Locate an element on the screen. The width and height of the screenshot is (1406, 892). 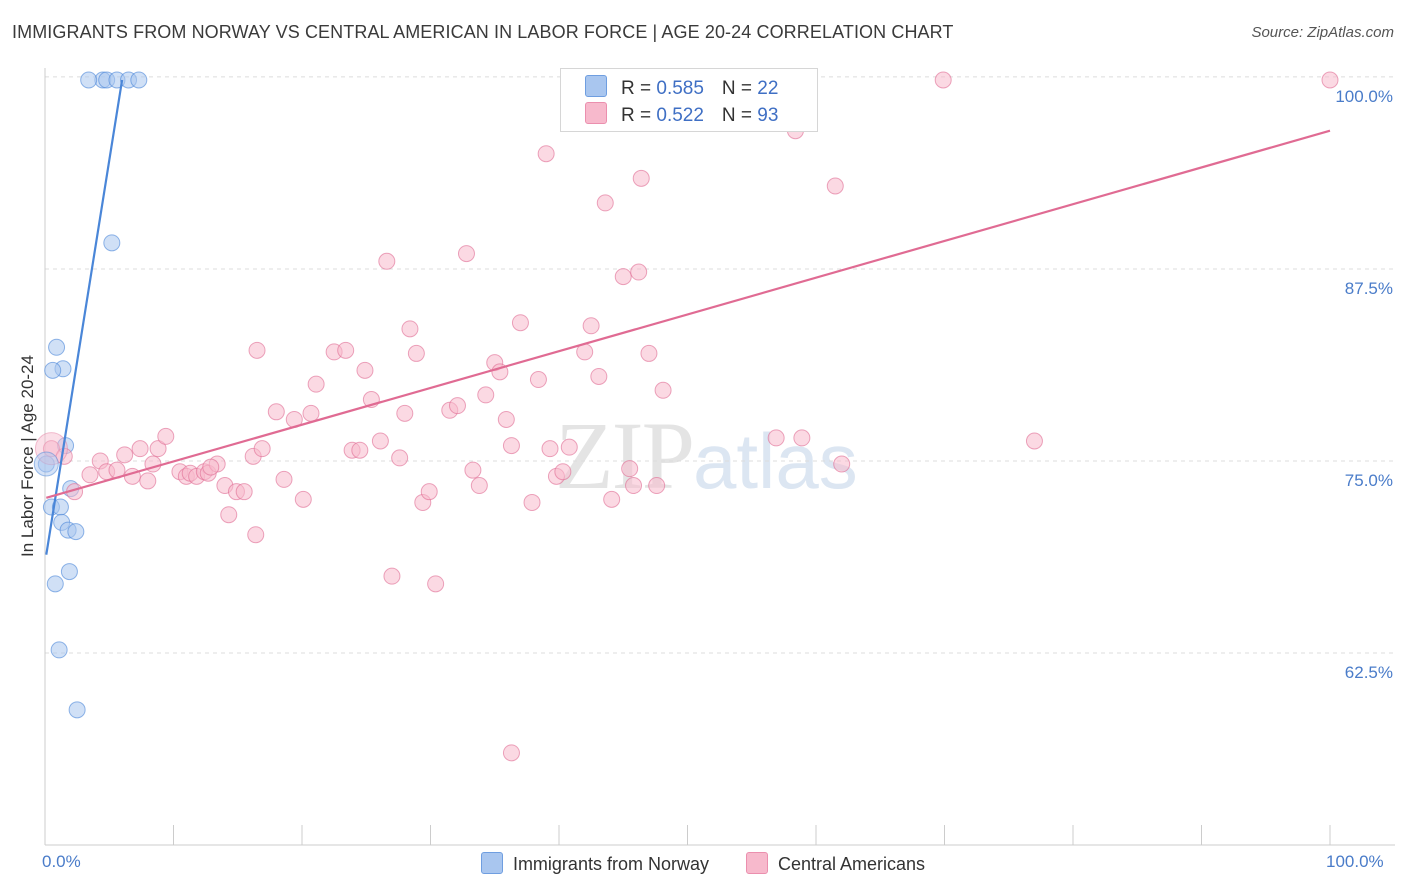
legend-swatch-central is located at coordinates (596, 113).